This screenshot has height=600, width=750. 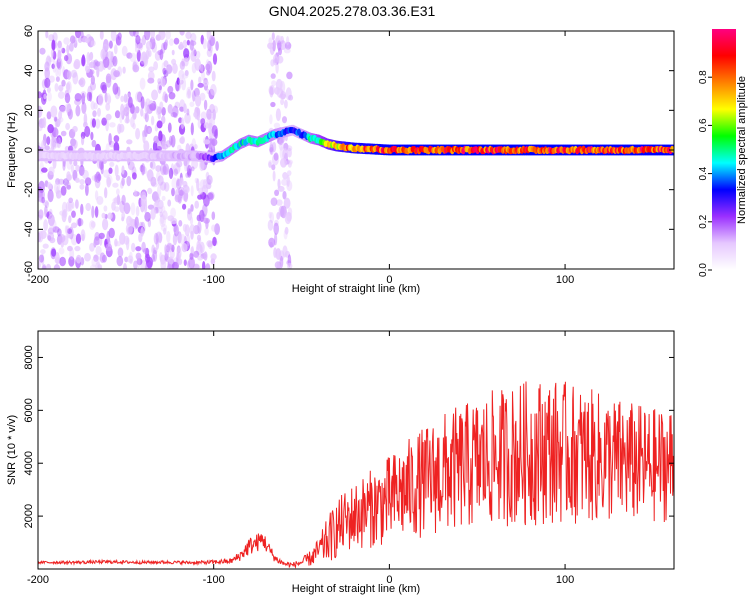 What do you see at coordinates (703, 173) in the screenshot?
I see `colorbar-tick-label: 0.4` at bounding box center [703, 173].